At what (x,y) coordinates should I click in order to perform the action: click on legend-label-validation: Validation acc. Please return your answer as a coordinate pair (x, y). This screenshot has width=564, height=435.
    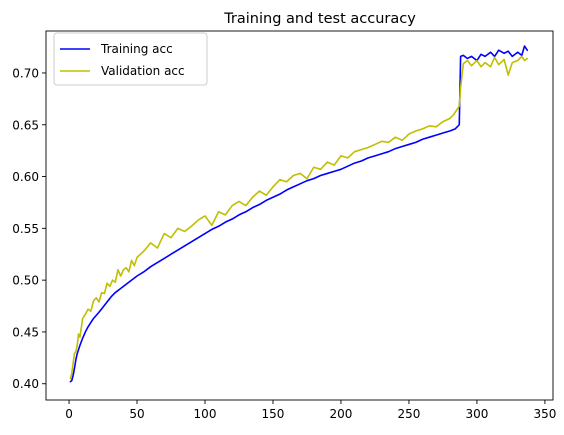
    Looking at the image, I should click on (143, 71).